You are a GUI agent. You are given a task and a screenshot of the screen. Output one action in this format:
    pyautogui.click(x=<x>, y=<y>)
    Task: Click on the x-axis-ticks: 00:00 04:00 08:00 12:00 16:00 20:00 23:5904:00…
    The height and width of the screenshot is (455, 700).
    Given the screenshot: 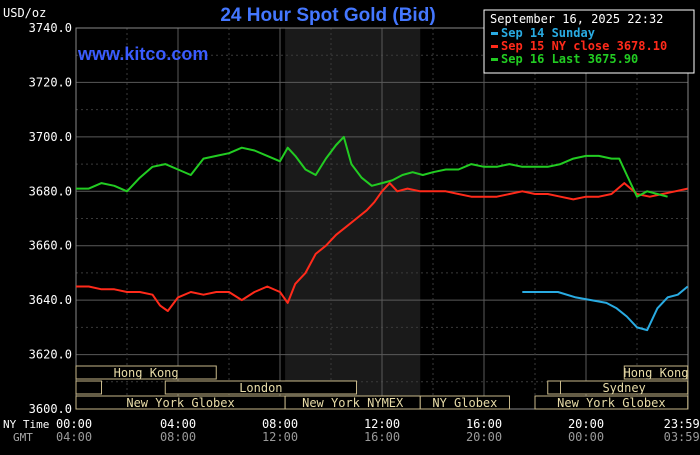 What is the action you would take?
    pyautogui.click(x=378, y=430)
    